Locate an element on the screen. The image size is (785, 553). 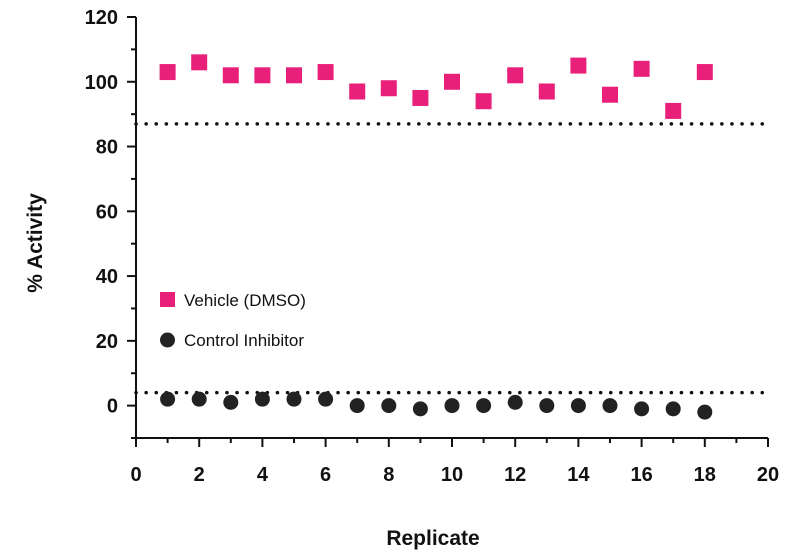
x-tick-label: 2 is located at coordinates (199, 475).